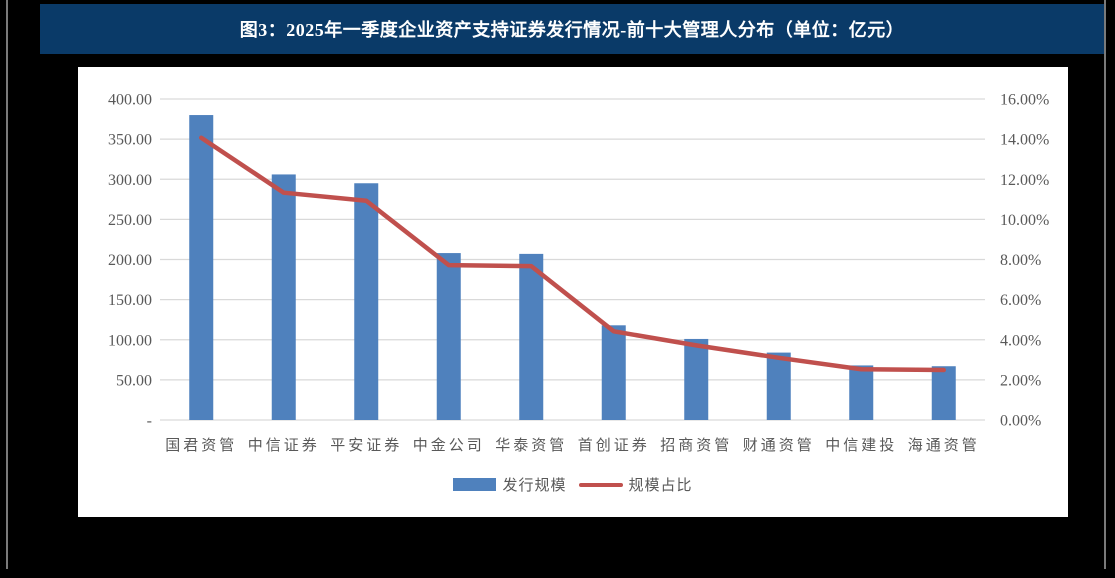 Image resolution: width=1115 pixels, height=578 pixels. I want to click on right-axis-tick: 4.00%, so click(1020, 340).